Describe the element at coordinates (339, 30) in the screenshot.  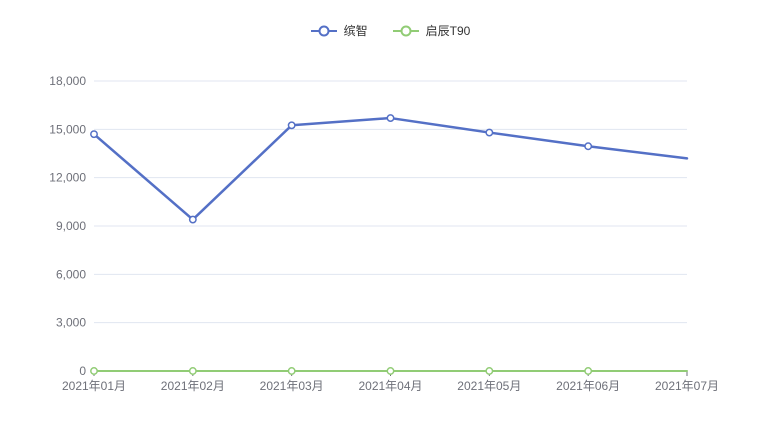
I see `legend-item-binzhi: 缤智` at that location.